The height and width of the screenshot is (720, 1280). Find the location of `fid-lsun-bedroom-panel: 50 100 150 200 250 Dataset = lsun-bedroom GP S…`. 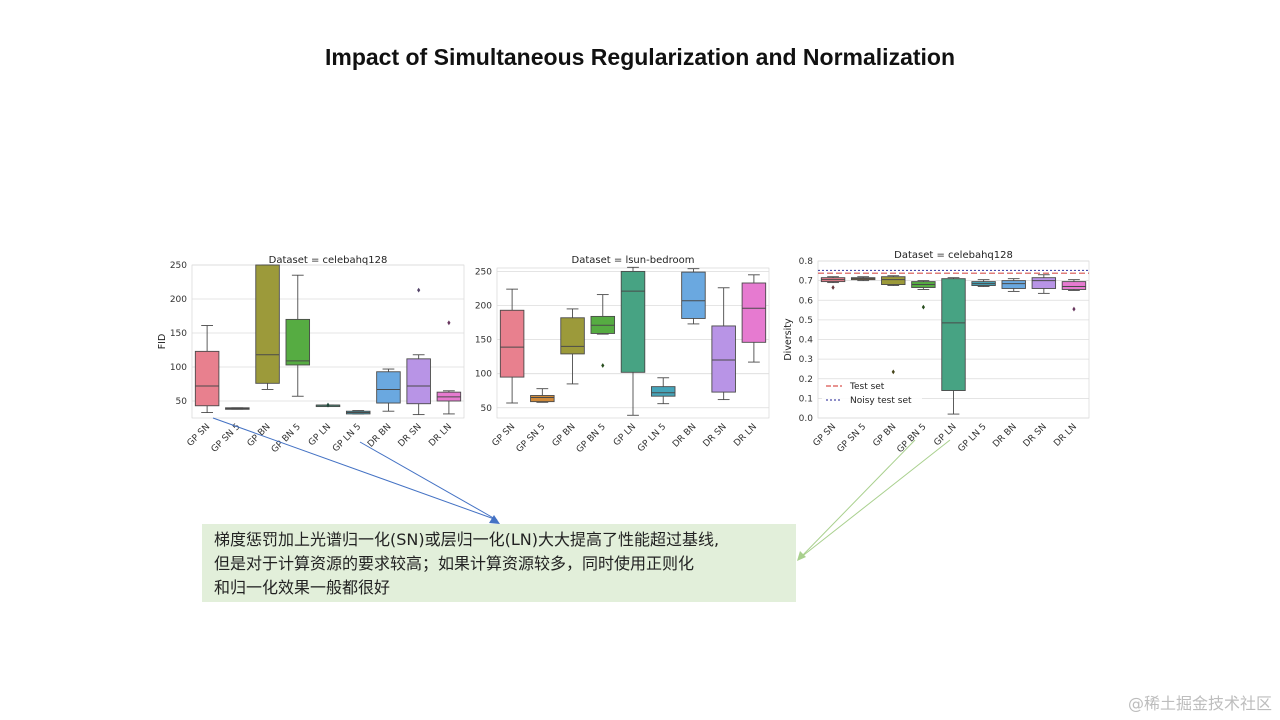

fid-lsun-bedroom-panel: 50 100 150 200 250 Dataset = lsun-bedroom GP S… is located at coordinates (622, 355).